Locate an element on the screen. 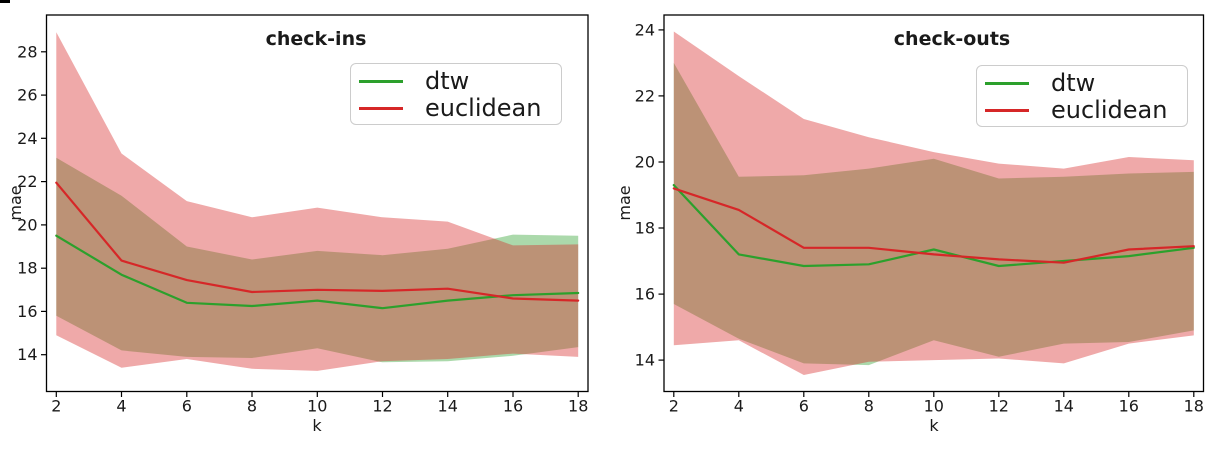 The width and height of the screenshot is (1213, 450). y-tick-label: 26 is located at coordinates (27, 95).